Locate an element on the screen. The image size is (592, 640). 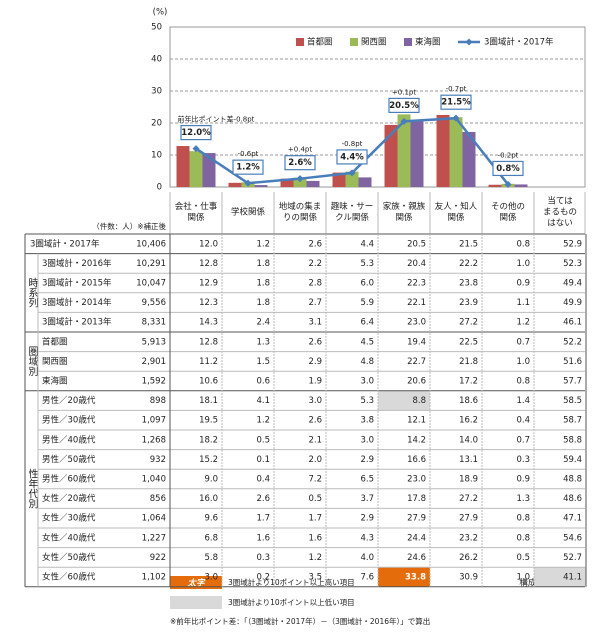
cell-value: 2.7 is located at coordinates (315, 303).